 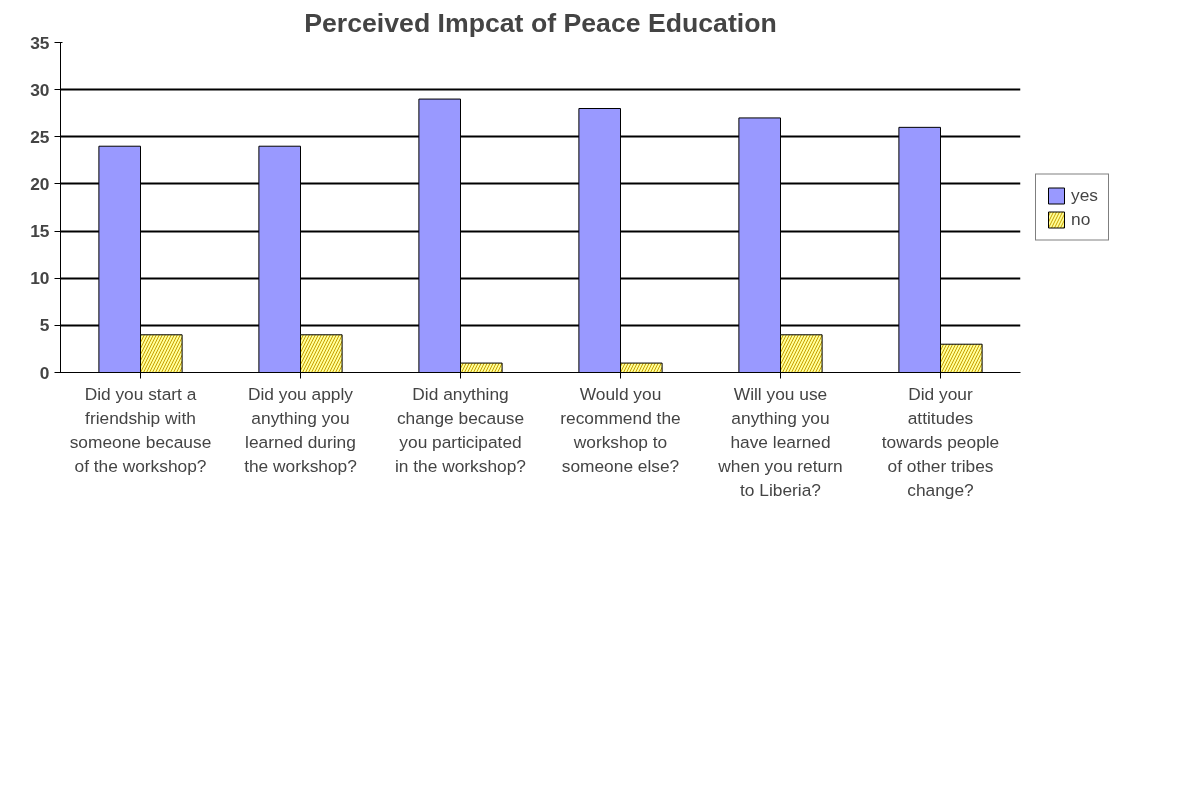 What do you see at coordinates (44, 372) in the screenshot?
I see `y-tick-label: 0` at bounding box center [44, 372].